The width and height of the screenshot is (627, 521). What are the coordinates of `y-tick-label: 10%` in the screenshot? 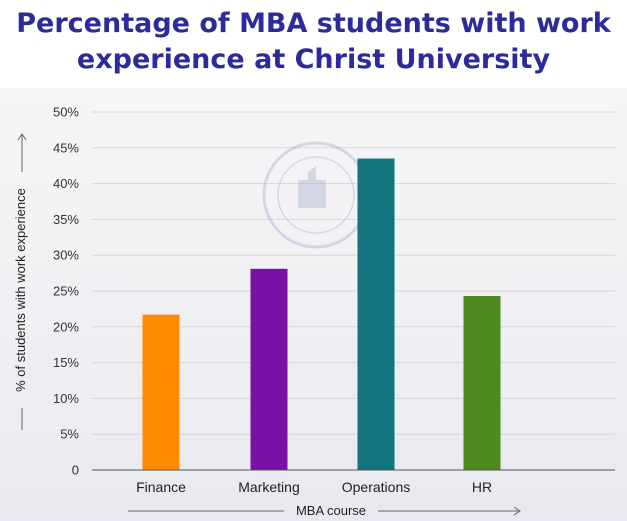 It's located at (66, 398).